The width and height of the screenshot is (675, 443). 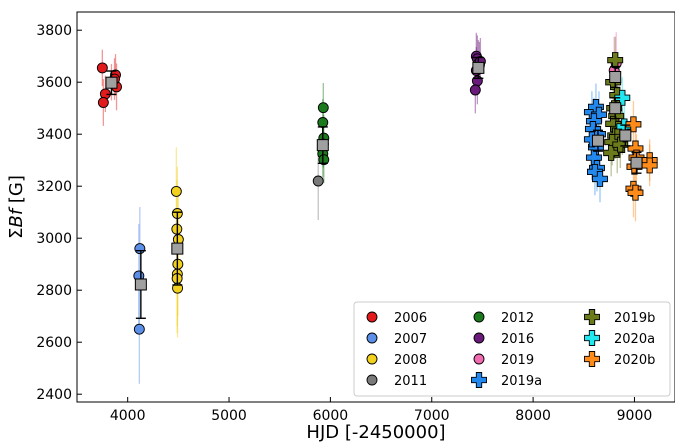 I want to click on x-tick-label-9000: 9000, so click(x=635, y=416).